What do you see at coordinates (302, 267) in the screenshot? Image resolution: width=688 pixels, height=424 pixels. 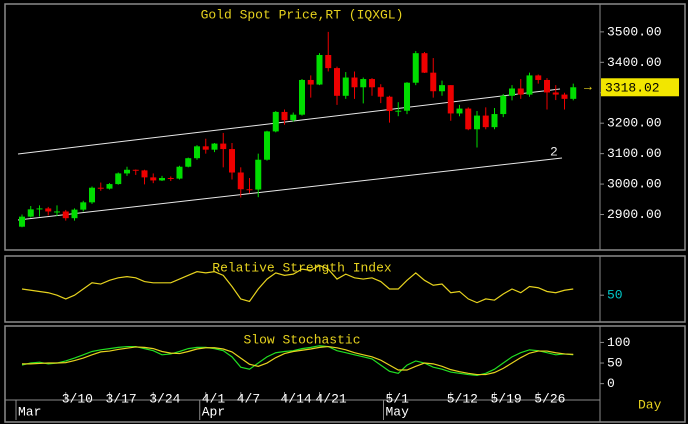 I see `panel-title: Relative Strength Index` at bounding box center [302, 267].